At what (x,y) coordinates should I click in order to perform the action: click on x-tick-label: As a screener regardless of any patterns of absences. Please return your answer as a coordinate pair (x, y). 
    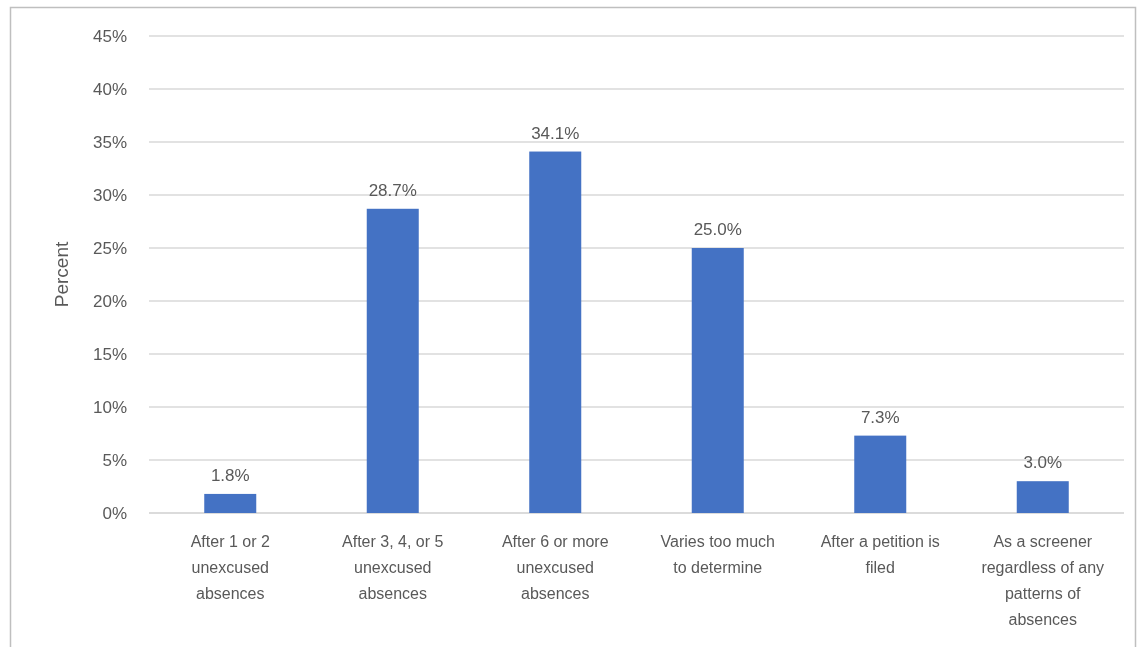
    Looking at the image, I should click on (1043, 580).